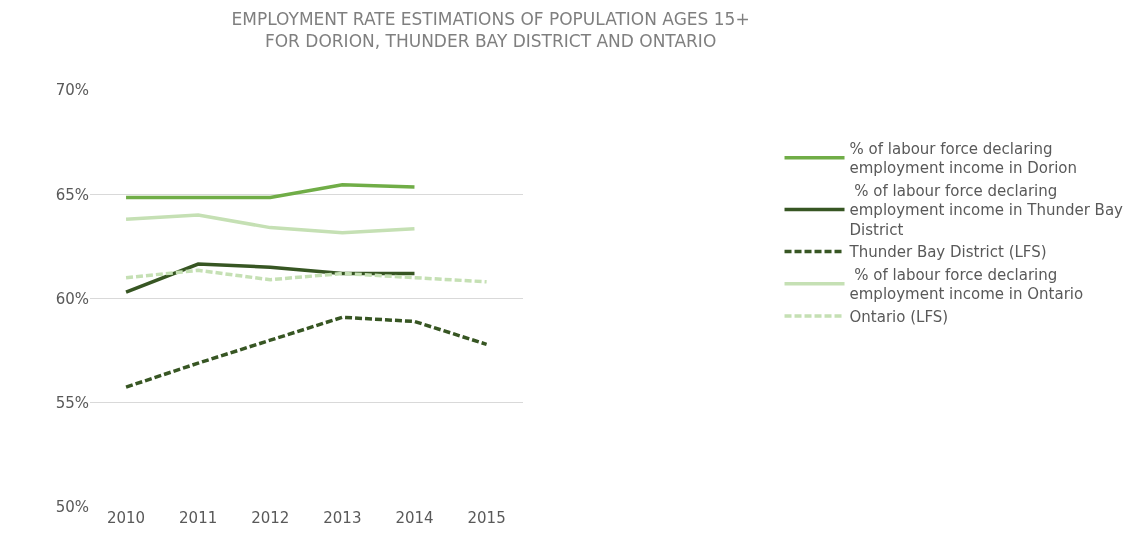 The height and width of the screenshot is (557, 1141). What do you see at coordinates (947, 252) in the screenshot?
I see `legend-label: Thunder Bay District (LFS)` at bounding box center [947, 252].